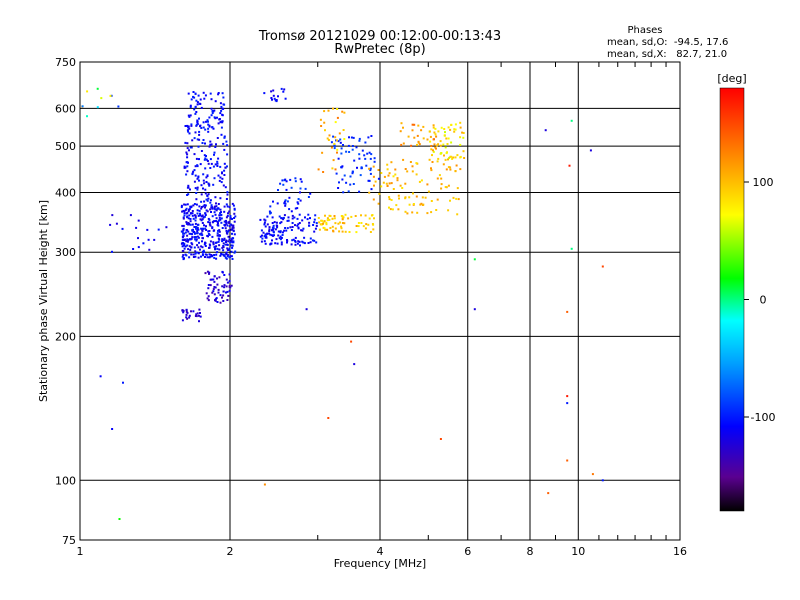 This screenshot has height=600, width=800. I want to click on y-tick-label: 75, so click(69, 540).